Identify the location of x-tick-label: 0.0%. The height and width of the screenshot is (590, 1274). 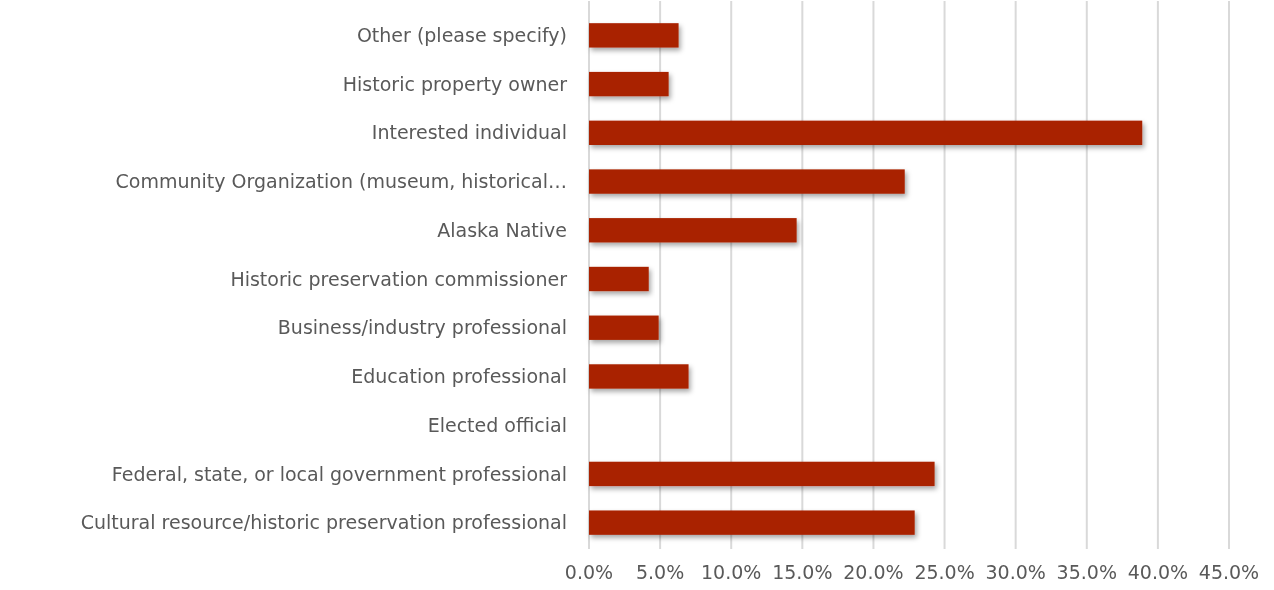
(589, 572).